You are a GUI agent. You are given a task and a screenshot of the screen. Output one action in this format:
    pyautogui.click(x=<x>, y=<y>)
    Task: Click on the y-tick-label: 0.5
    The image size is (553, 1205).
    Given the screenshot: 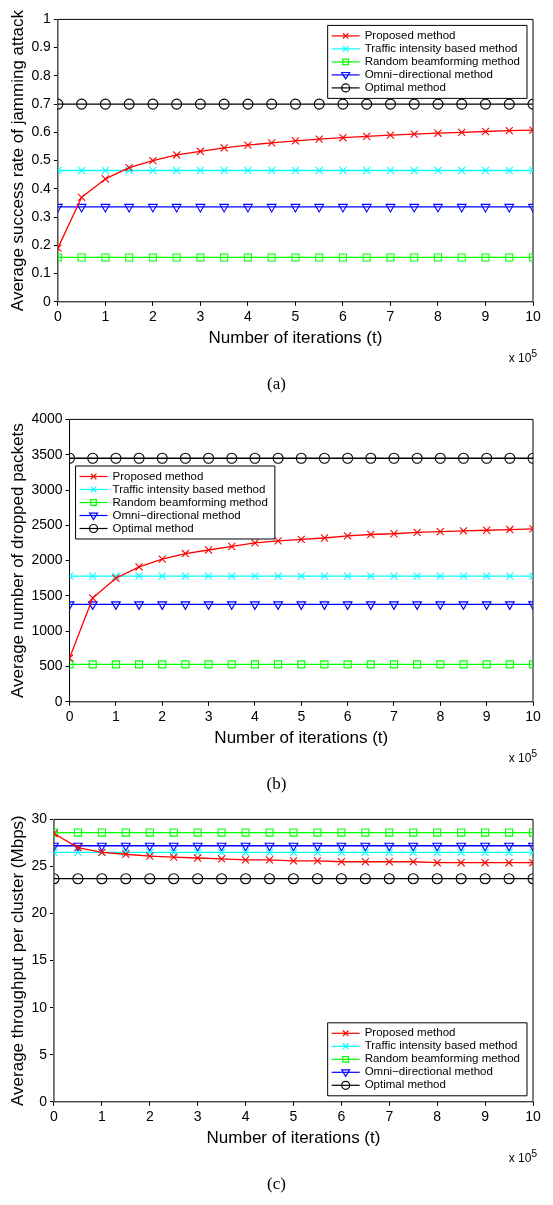 What is the action you would take?
    pyautogui.click(x=41, y=159)
    